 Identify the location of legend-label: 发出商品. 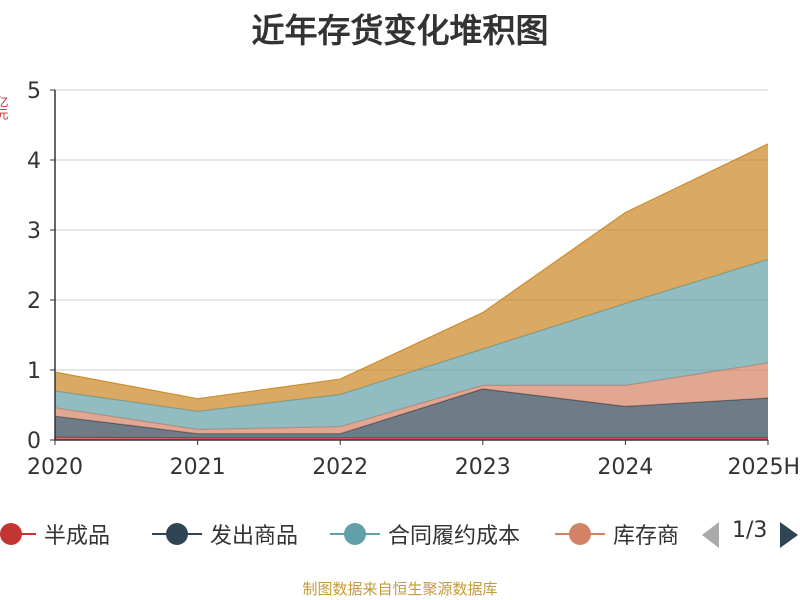
(254, 536).